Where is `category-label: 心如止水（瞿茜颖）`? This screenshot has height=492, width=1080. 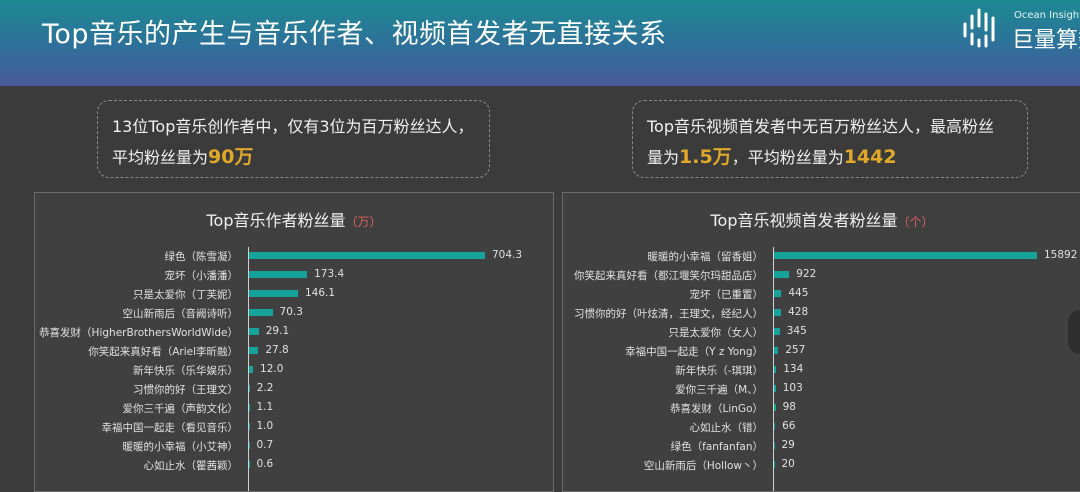
category-label: 心如止水（瞿茜颖） is located at coordinates (191, 466).